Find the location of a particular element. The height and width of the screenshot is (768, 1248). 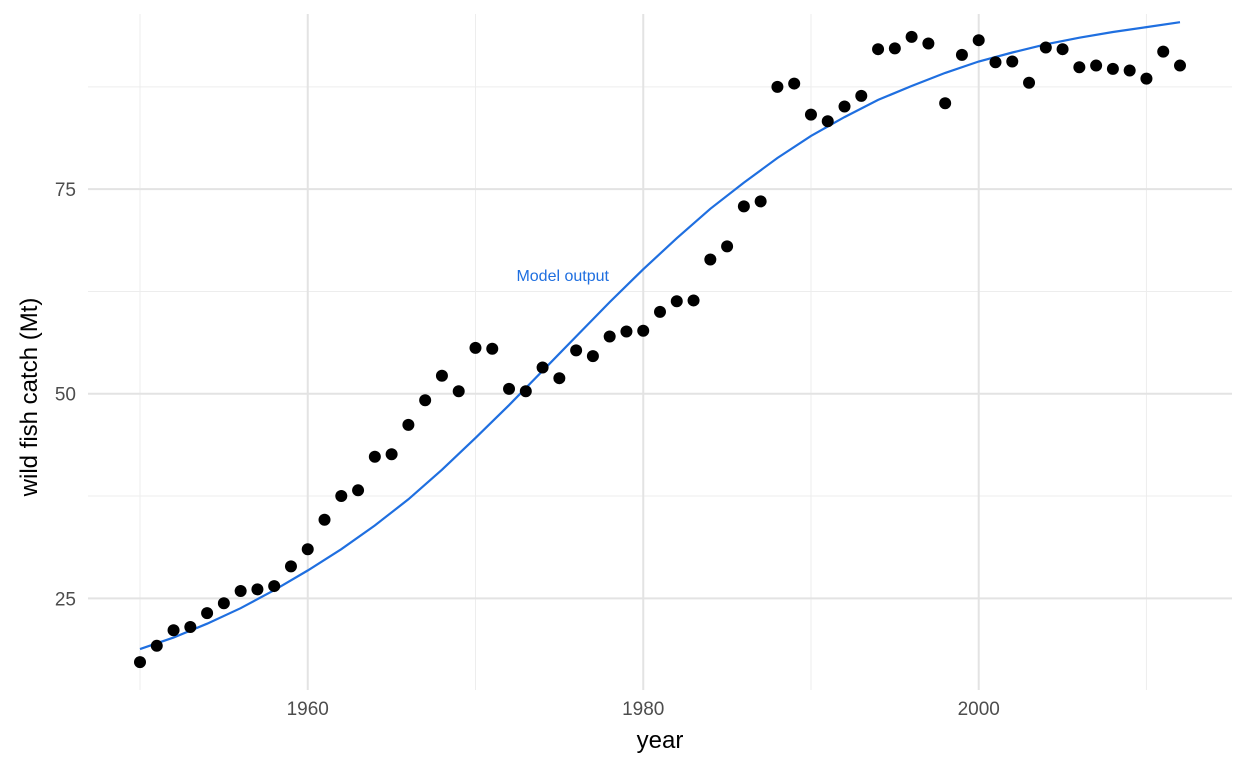

y-tick-label: 25 is located at coordinates (65, 599).